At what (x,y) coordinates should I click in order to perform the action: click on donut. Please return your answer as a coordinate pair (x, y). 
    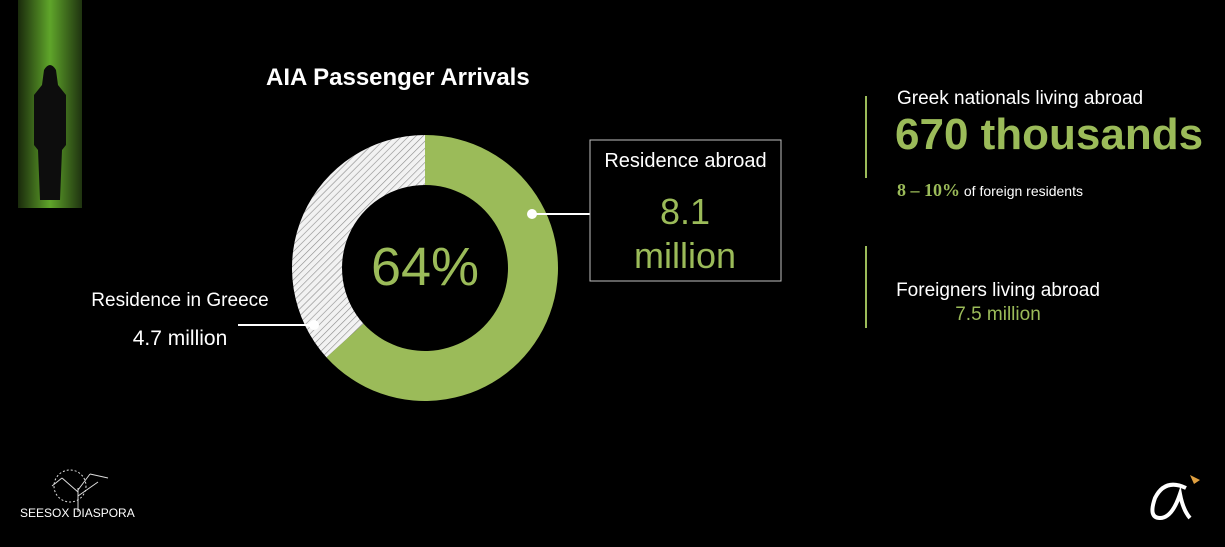
    Looking at the image, I should click on (424, 268).